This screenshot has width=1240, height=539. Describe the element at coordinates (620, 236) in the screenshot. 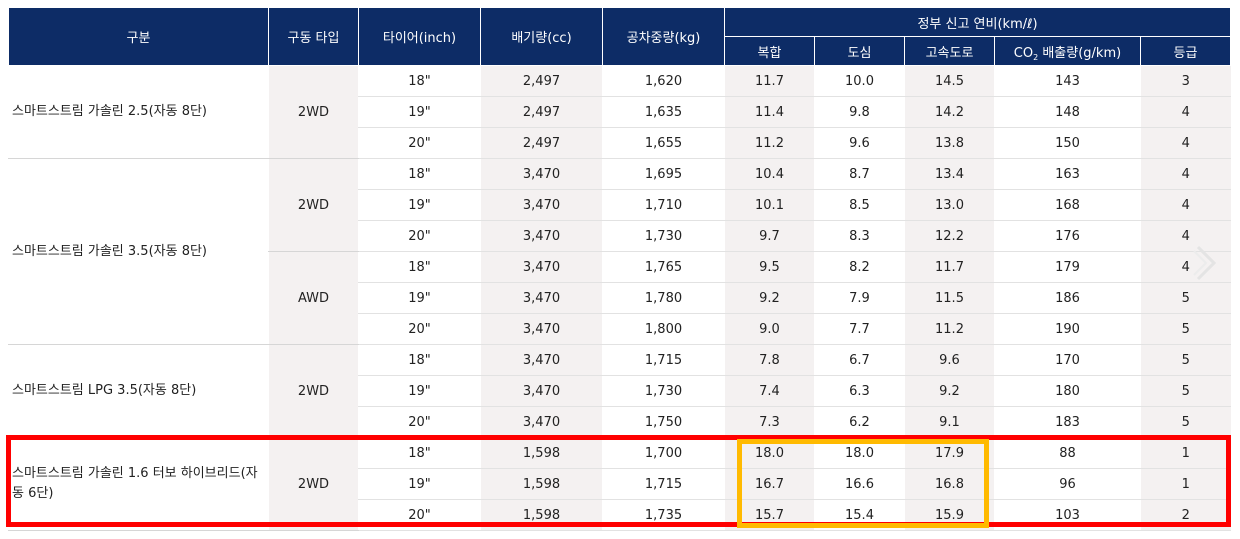

I see `table-row: 20" 3,470 1,730 9.7 8.3 12.2 176 4` at that location.